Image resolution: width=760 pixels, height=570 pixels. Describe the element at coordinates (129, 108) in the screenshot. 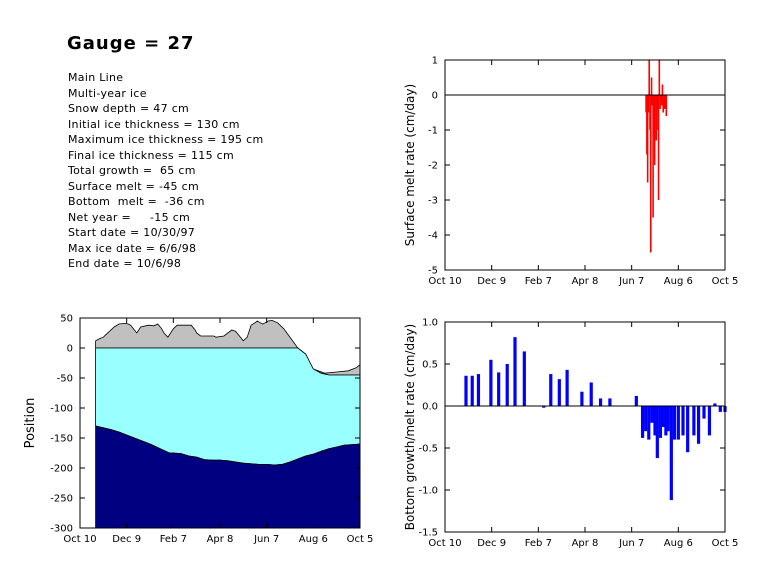

I see `info-line: Snow depth = 47 cm` at that location.